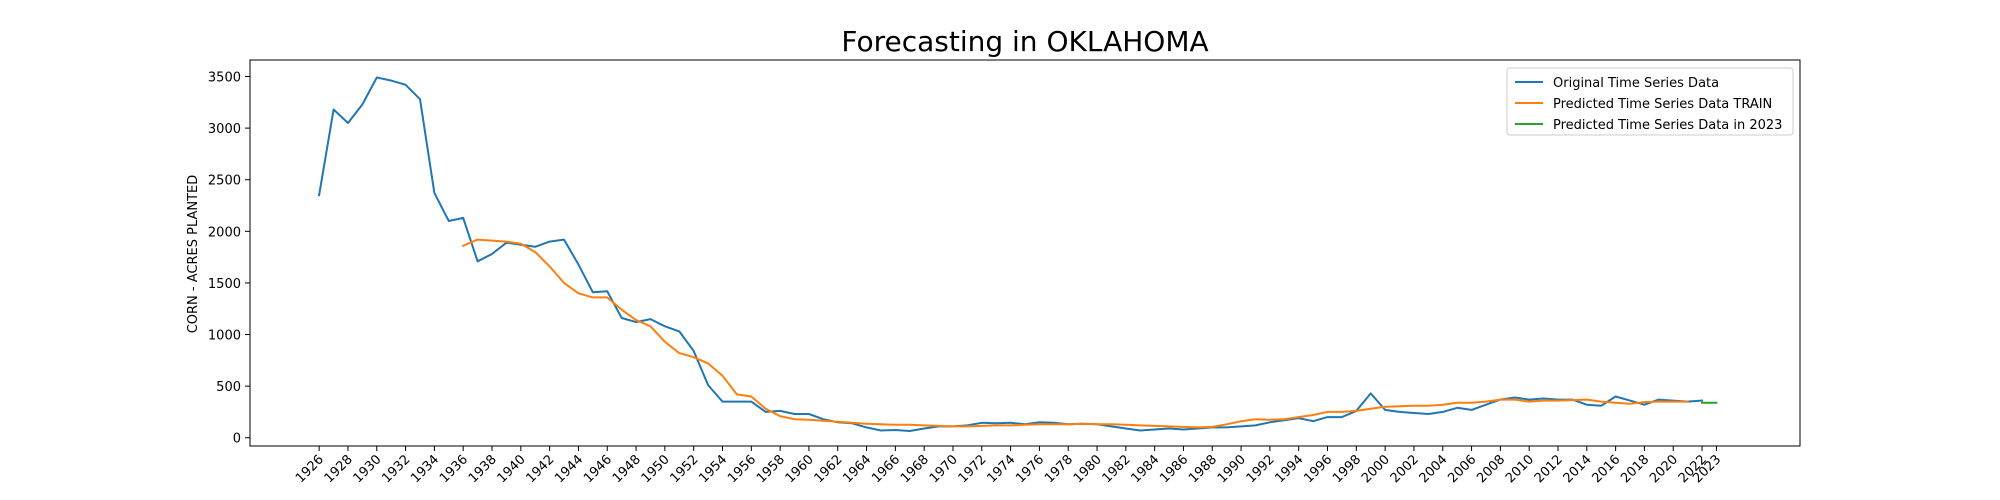 This screenshot has width=2000, height=500. What do you see at coordinates (224, 284) in the screenshot?
I see `y-tick-label: 1500` at bounding box center [224, 284].